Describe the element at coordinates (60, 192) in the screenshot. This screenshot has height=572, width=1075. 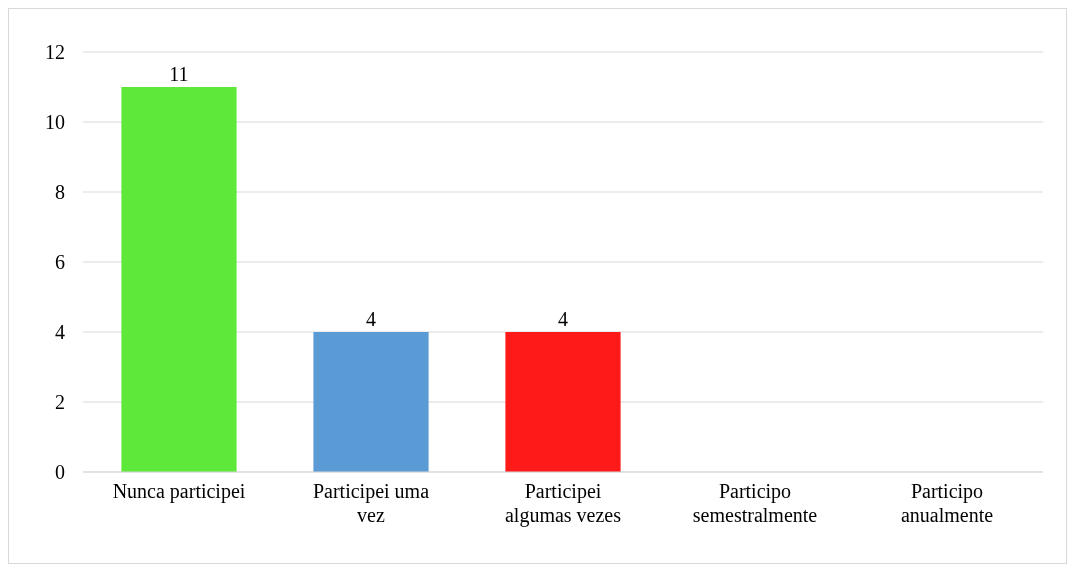
I see `y-tick-label: 8` at that location.